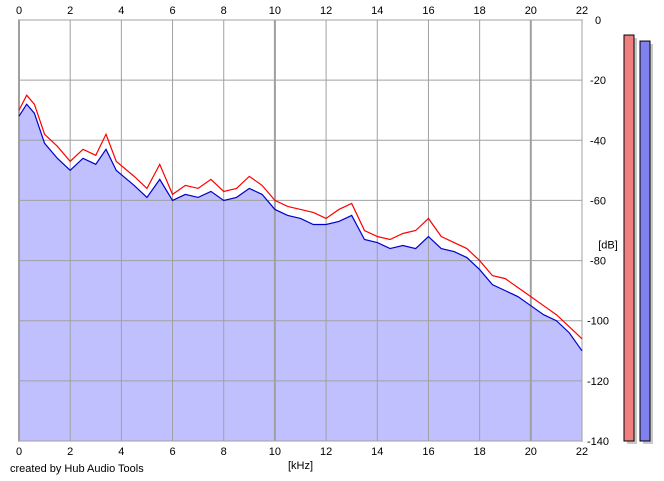 This screenshot has height=481, width=664. What do you see at coordinates (531, 11) in the screenshot?
I see `x-tick-label-top: 20` at bounding box center [531, 11].